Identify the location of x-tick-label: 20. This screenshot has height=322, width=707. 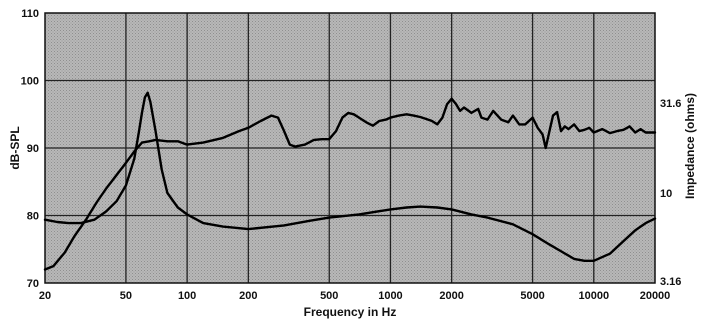
(45, 296).